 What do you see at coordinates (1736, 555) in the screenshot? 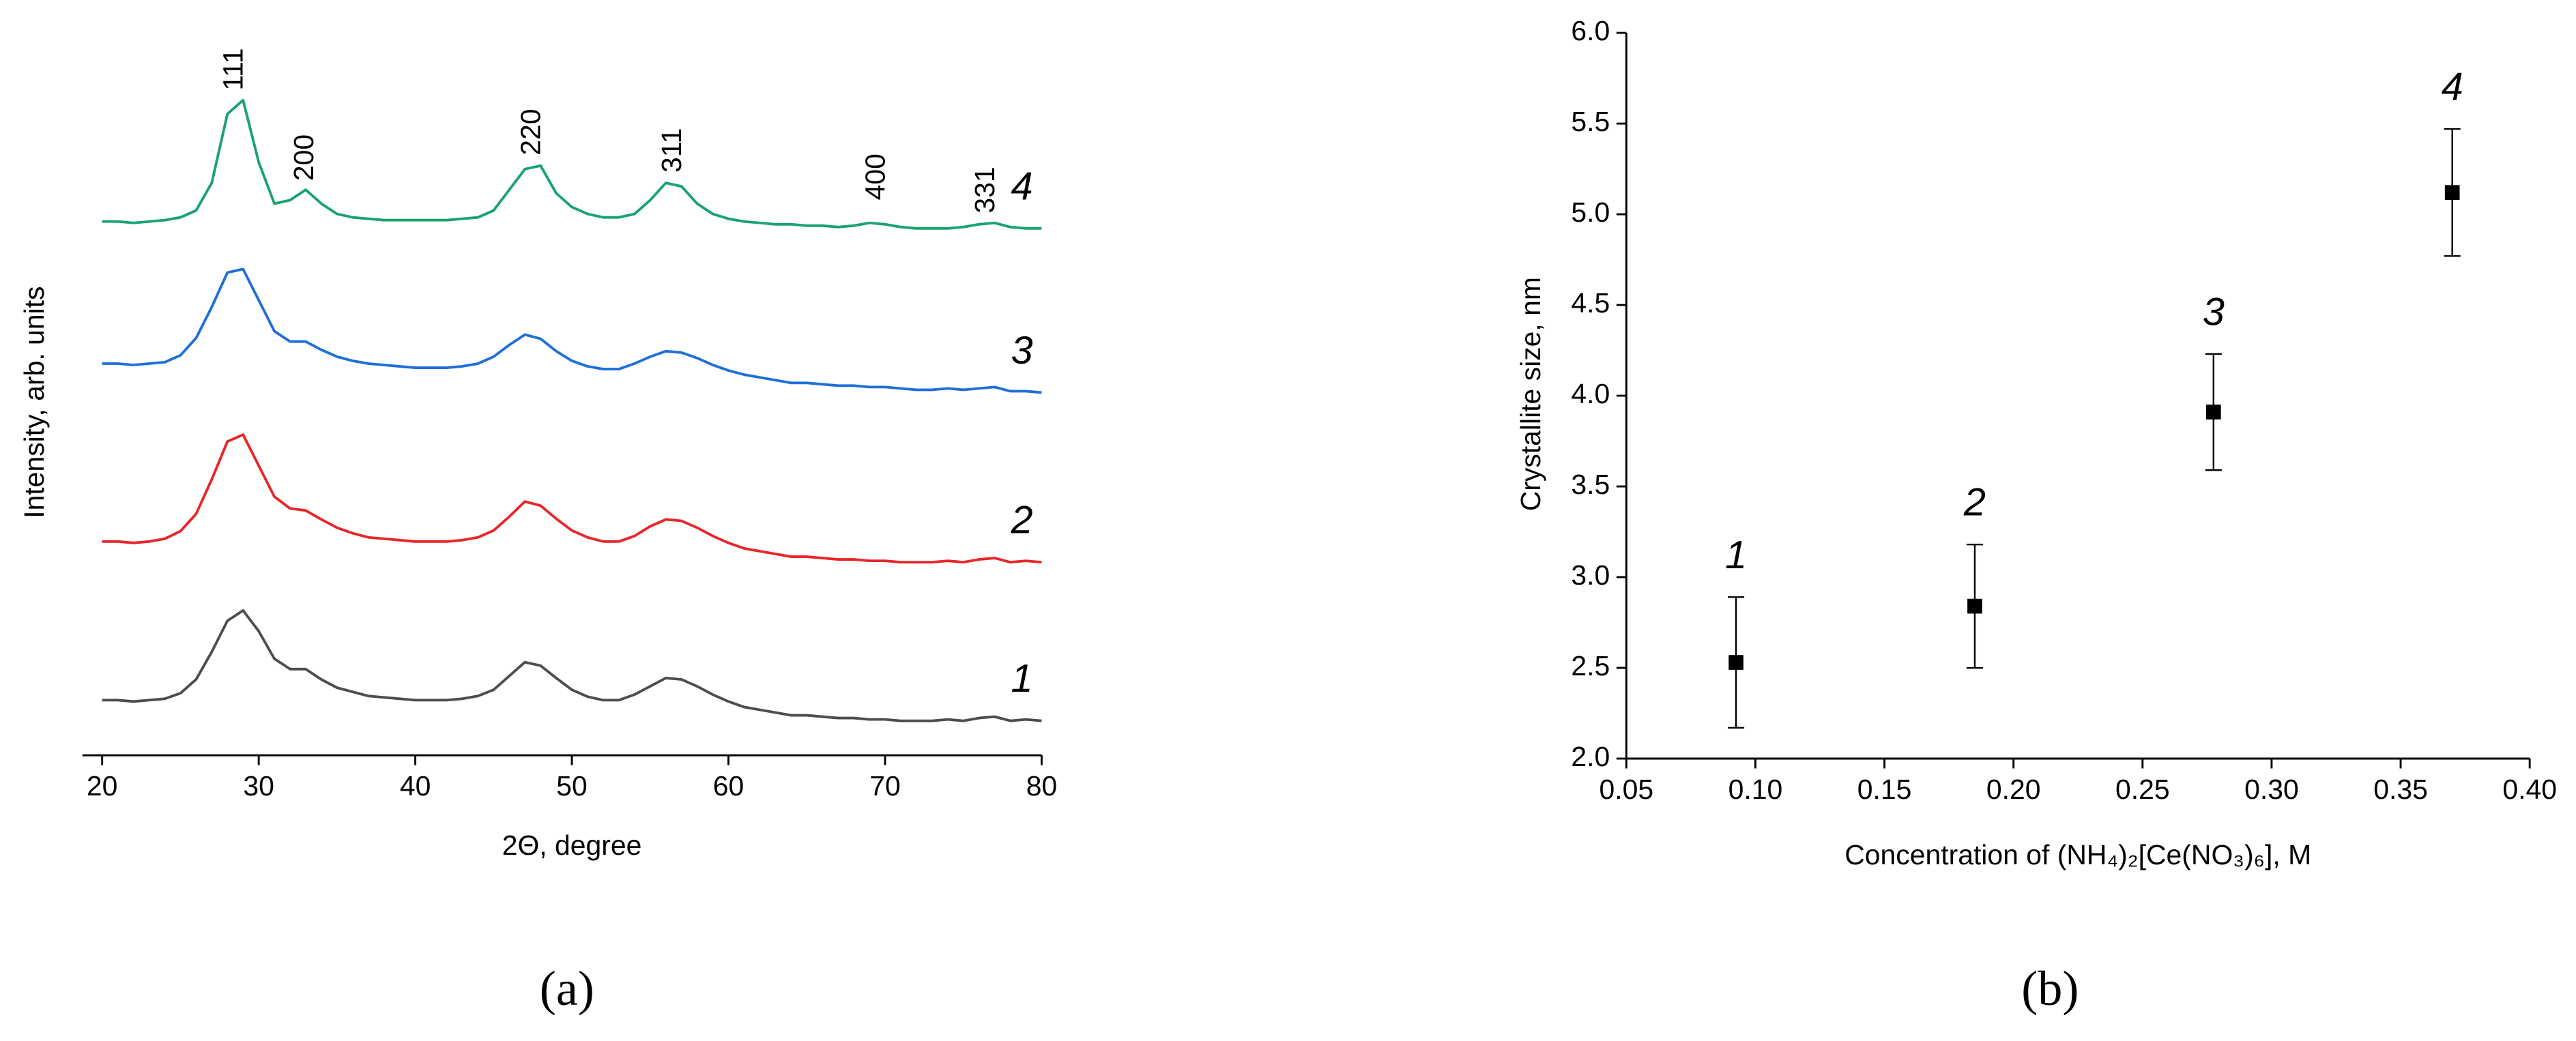
I see `point-label: 1` at bounding box center [1736, 555].